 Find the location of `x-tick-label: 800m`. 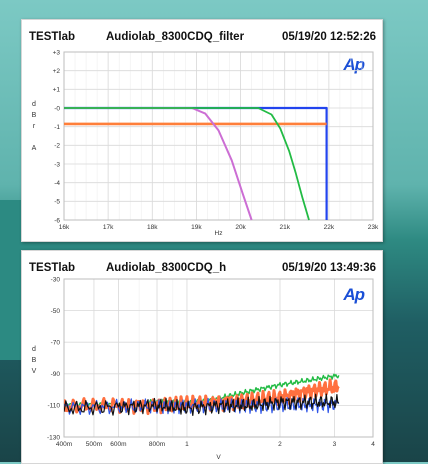

x-tick-label: 800m is located at coordinates (157, 444).